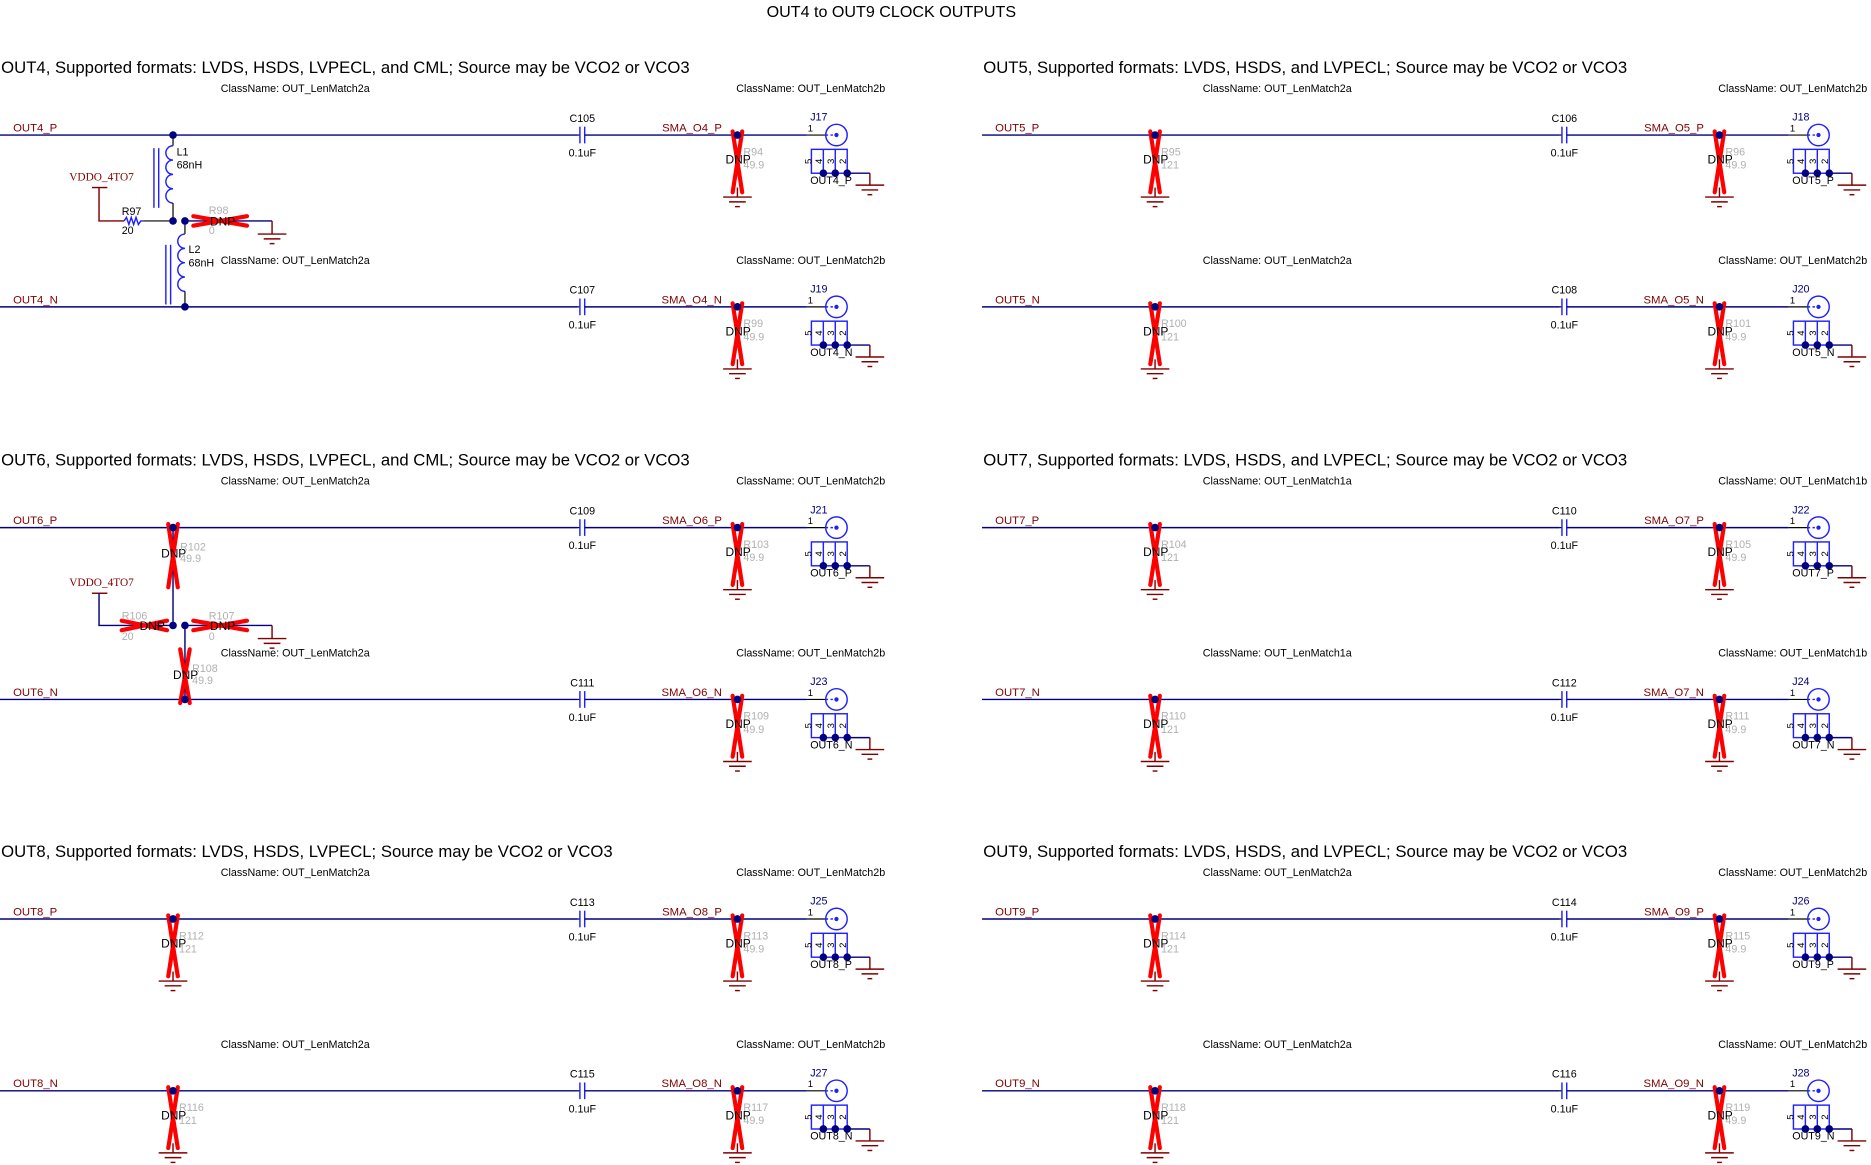  I want to click on connector-body, so click(1811, 333).